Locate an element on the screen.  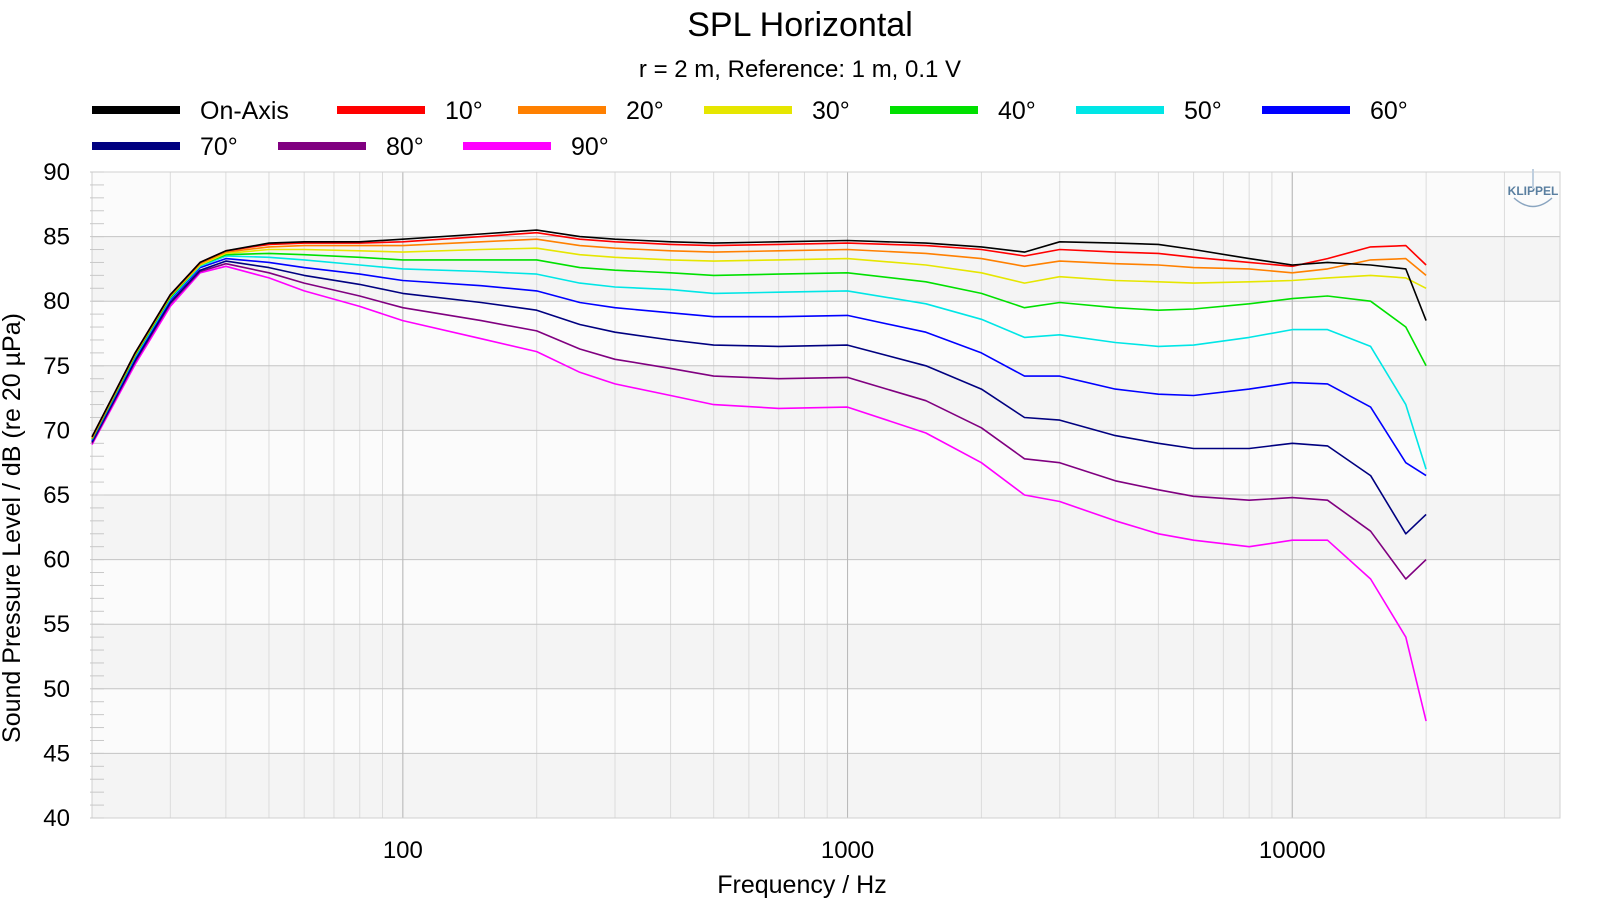
y-tick-label: 50 is located at coordinates (56, 689).